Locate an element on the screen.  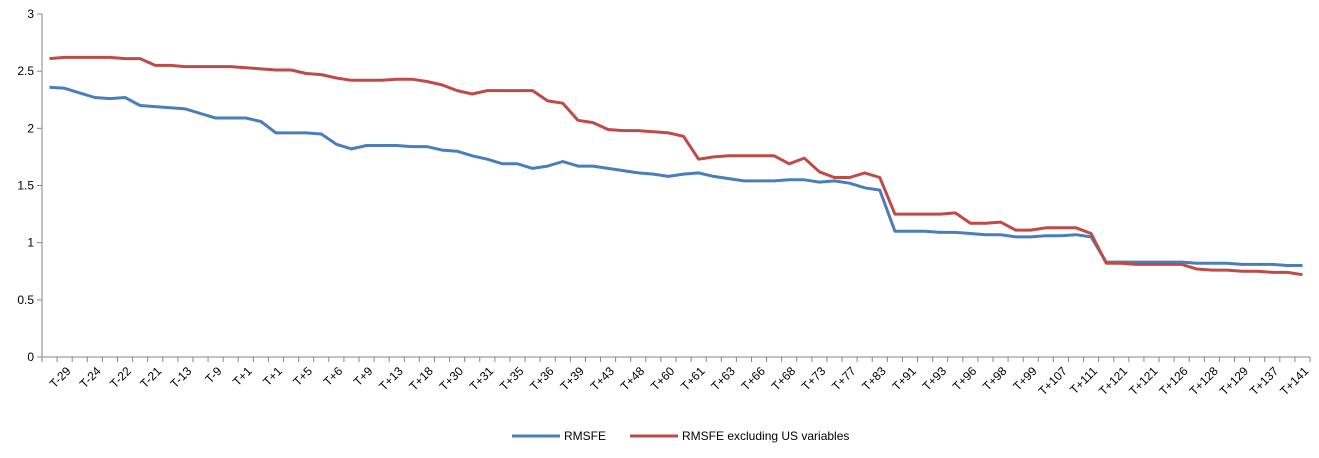
x-tick-label: T+39 is located at coordinates (572, 379).